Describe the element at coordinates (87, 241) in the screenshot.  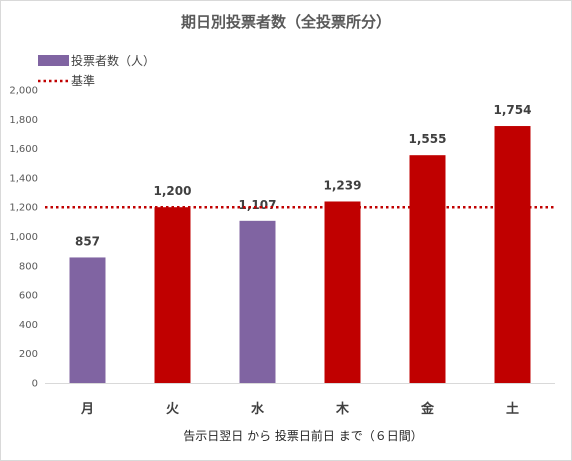
I see `data-label: 857` at that location.